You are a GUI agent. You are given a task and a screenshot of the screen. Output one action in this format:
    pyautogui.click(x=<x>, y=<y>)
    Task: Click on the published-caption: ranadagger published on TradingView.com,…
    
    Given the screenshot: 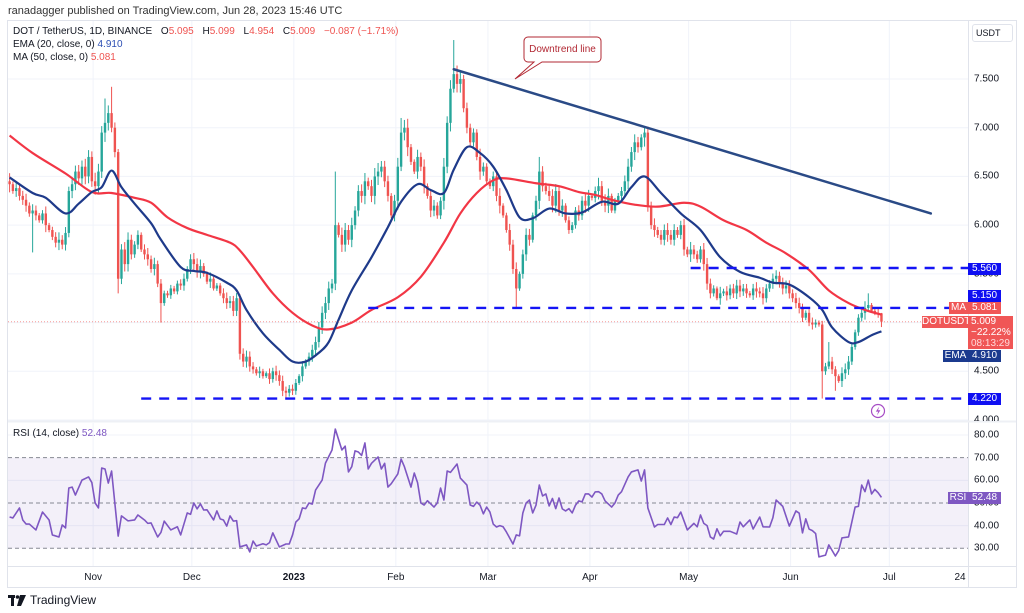 What is the action you would take?
    pyautogui.click(x=175, y=11)
    